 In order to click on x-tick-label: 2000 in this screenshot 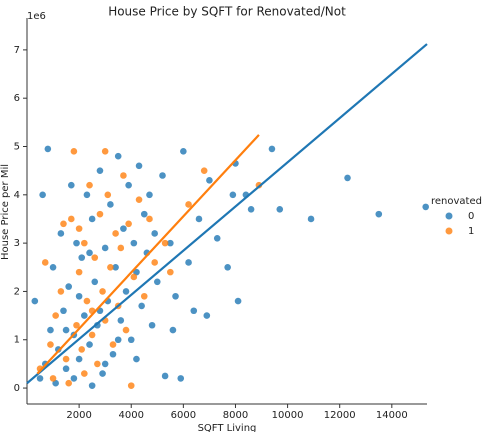, I will do `click(78, 415)`.